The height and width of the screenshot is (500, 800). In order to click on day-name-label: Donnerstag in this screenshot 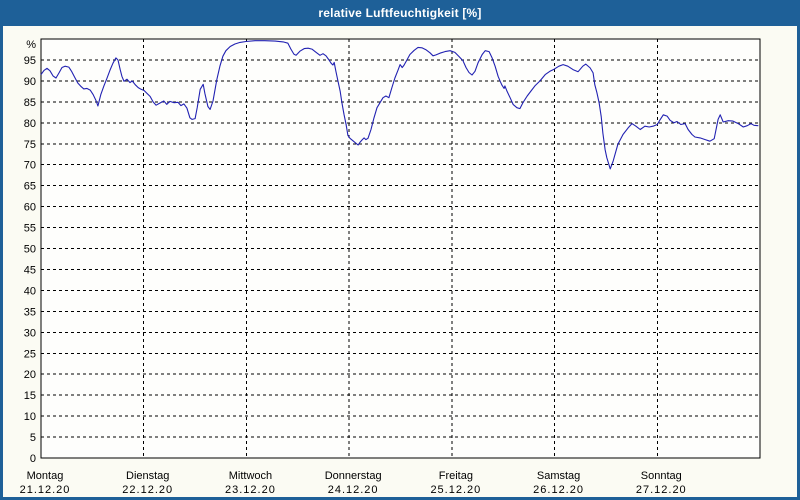, I will do `click(353, 476)`.